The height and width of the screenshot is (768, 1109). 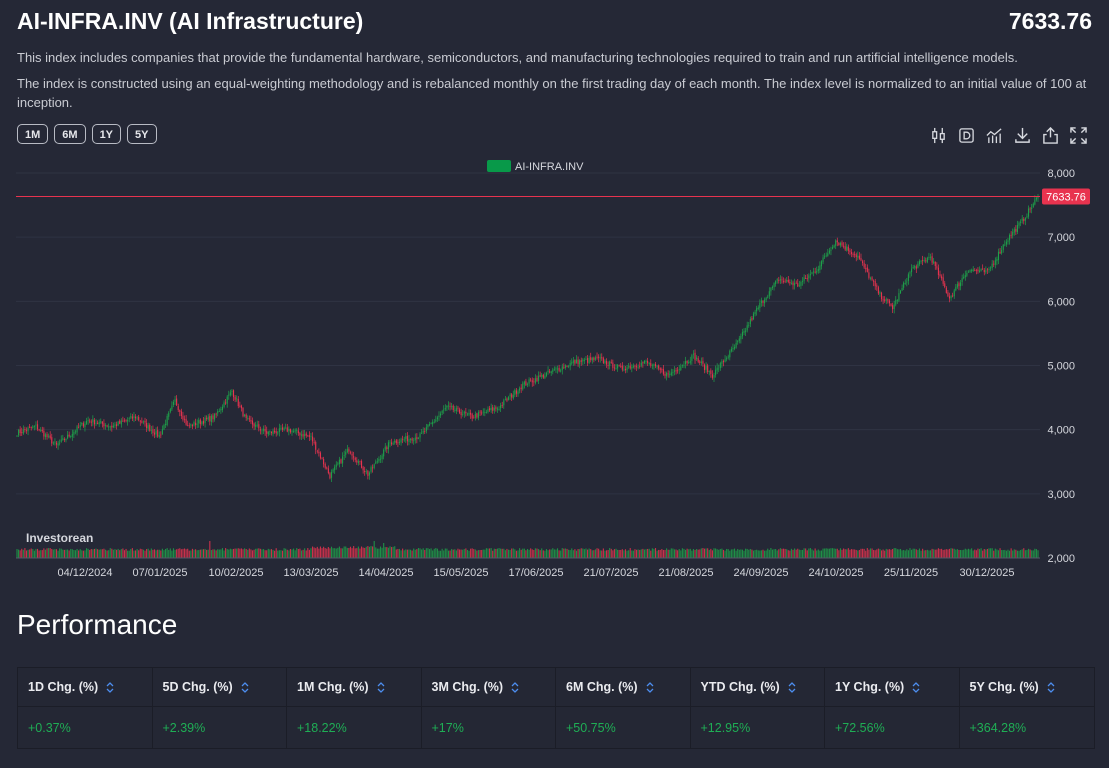 I want to click on range-5y-button: 5Y, so click(x=142, y=134).